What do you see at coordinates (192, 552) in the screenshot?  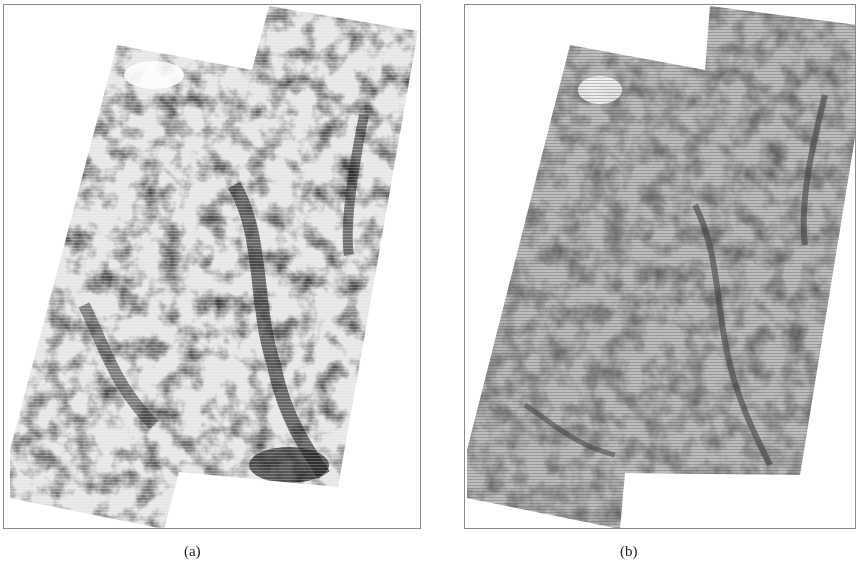 I see `caption-a: (a)` at bounding box center [192, 552].